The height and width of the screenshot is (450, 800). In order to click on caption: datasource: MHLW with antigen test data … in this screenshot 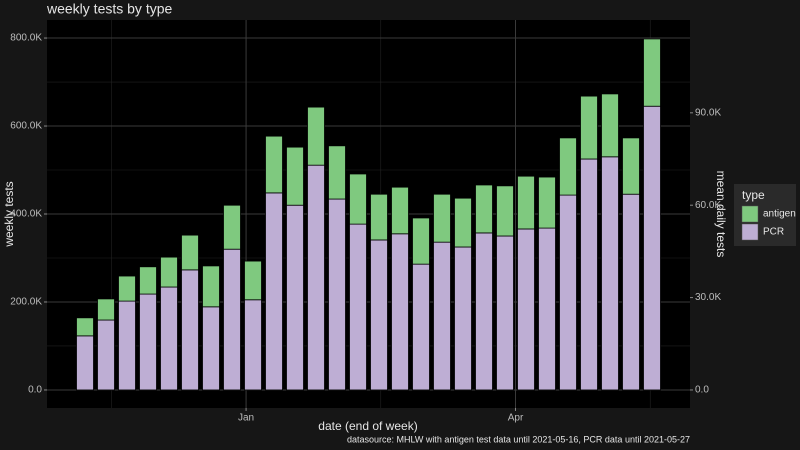, I will do `click(518, 439)`.